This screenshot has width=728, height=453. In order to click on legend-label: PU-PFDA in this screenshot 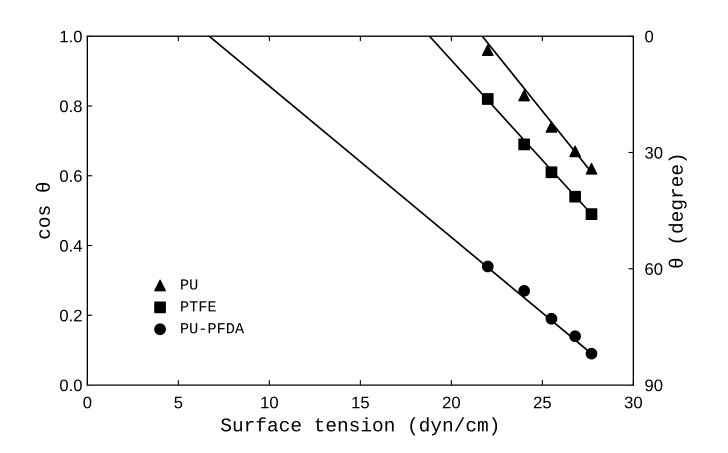, I will do `click(212, 328)`.